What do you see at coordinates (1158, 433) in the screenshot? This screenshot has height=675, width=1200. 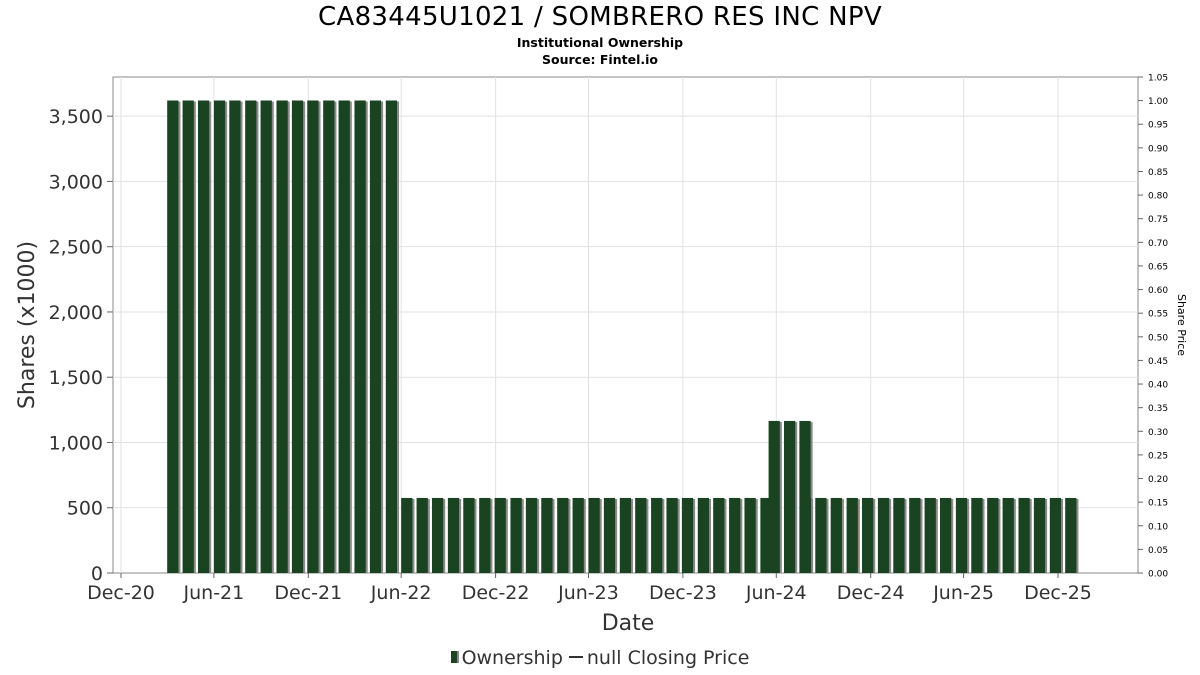 I see `y2-tick-label: 0.30` at bounding box center [1158, 433].